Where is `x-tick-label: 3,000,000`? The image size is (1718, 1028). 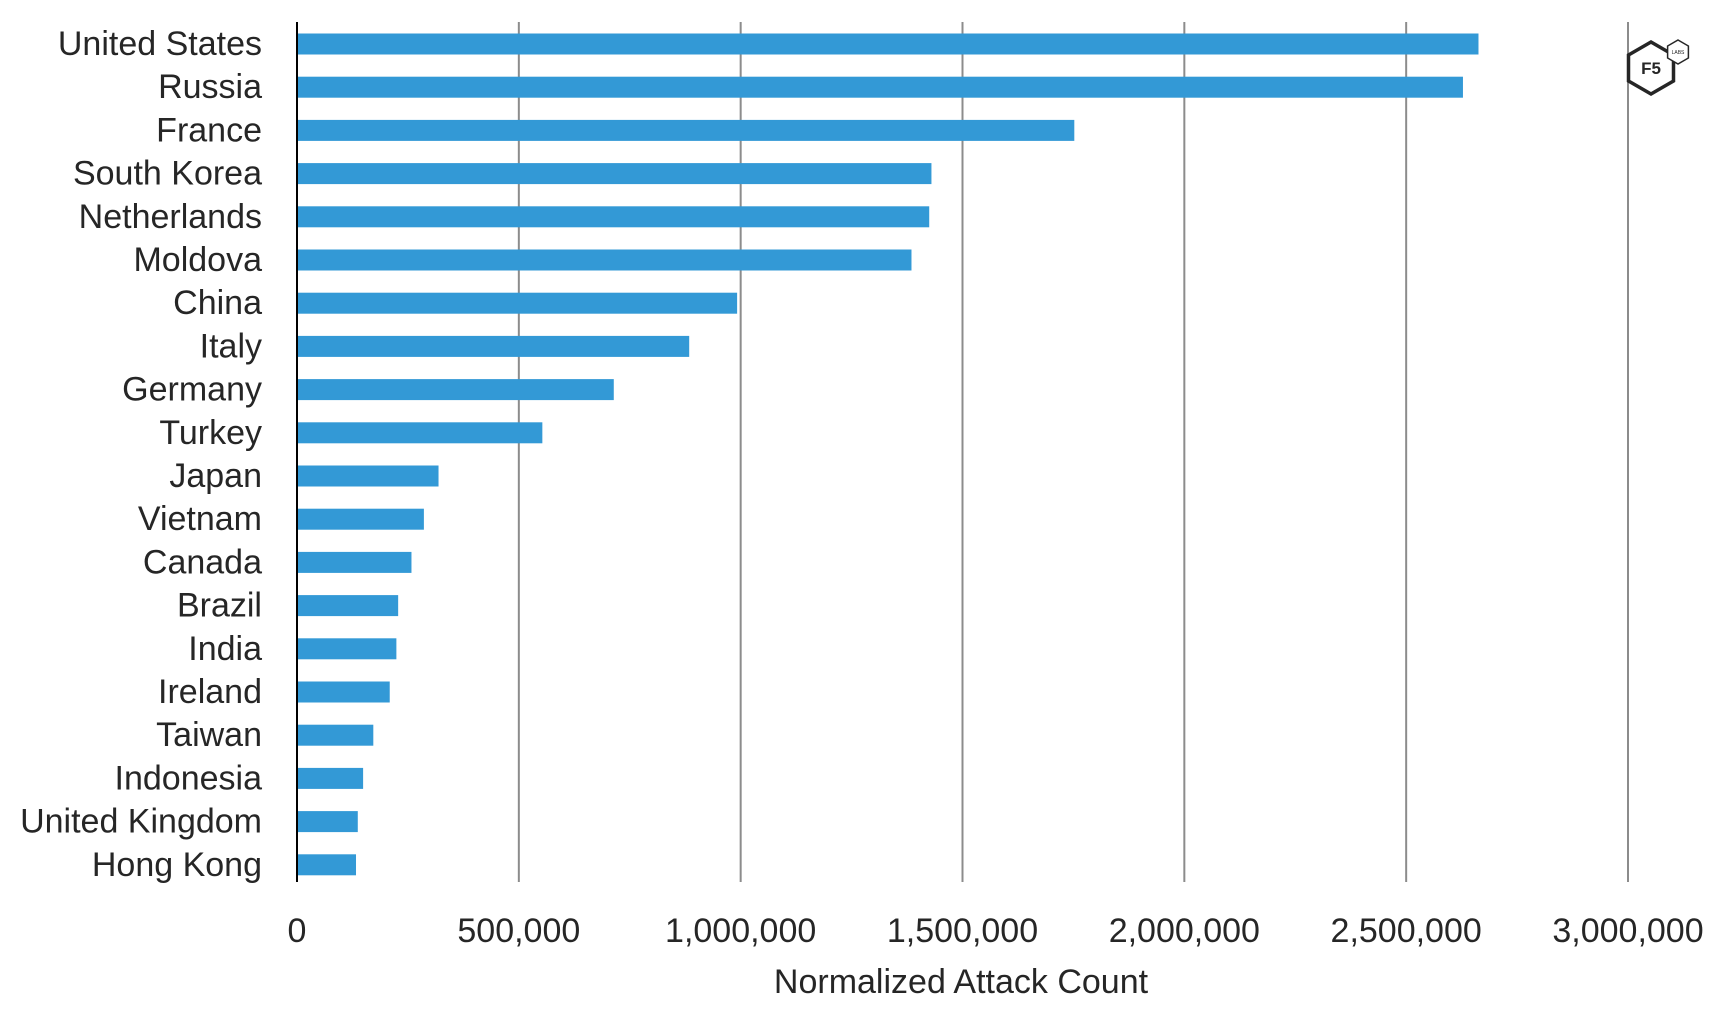
x-tick-label: 3,000,000 is located at coordinates (1627, 931).